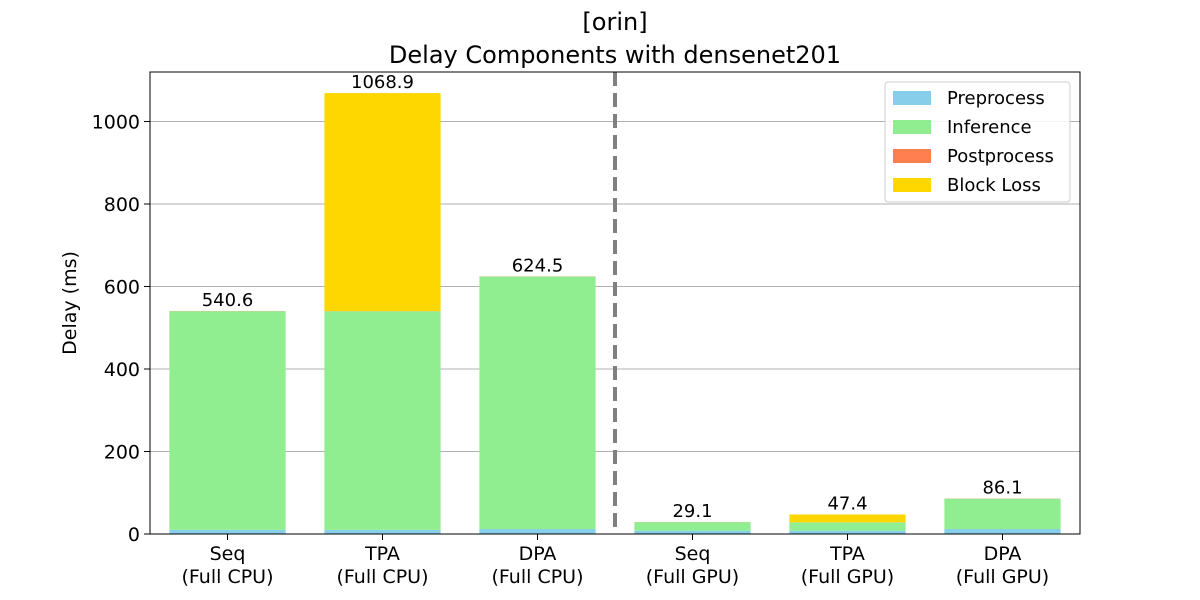 This screenshot has height=600, width=1200. Describe the element at coordinates (912, 156) in the screenshot. I see `legend-swatch-postprocess` at that location.